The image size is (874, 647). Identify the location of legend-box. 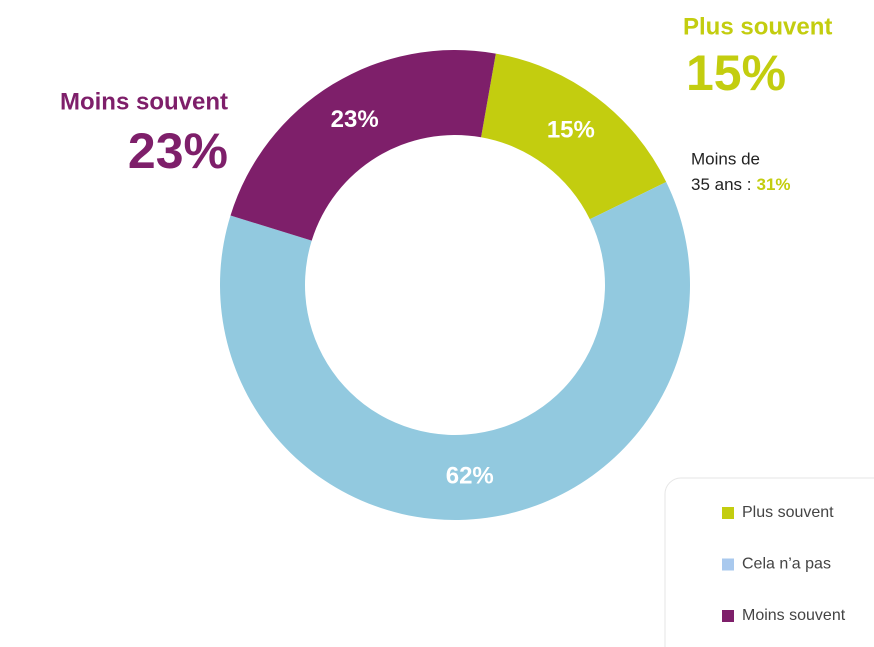
(769, 562).